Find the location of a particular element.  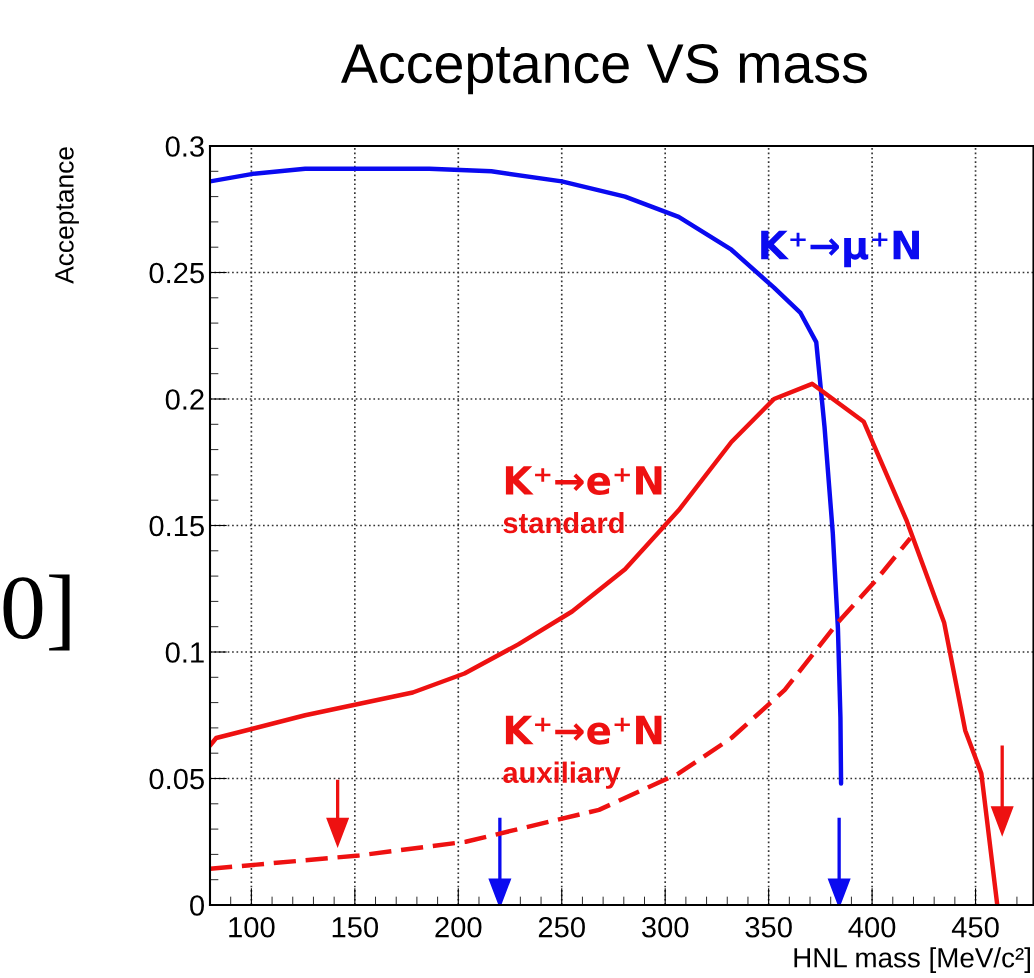

y-tick-label: 0.05 is located at coordinates (176, 779).